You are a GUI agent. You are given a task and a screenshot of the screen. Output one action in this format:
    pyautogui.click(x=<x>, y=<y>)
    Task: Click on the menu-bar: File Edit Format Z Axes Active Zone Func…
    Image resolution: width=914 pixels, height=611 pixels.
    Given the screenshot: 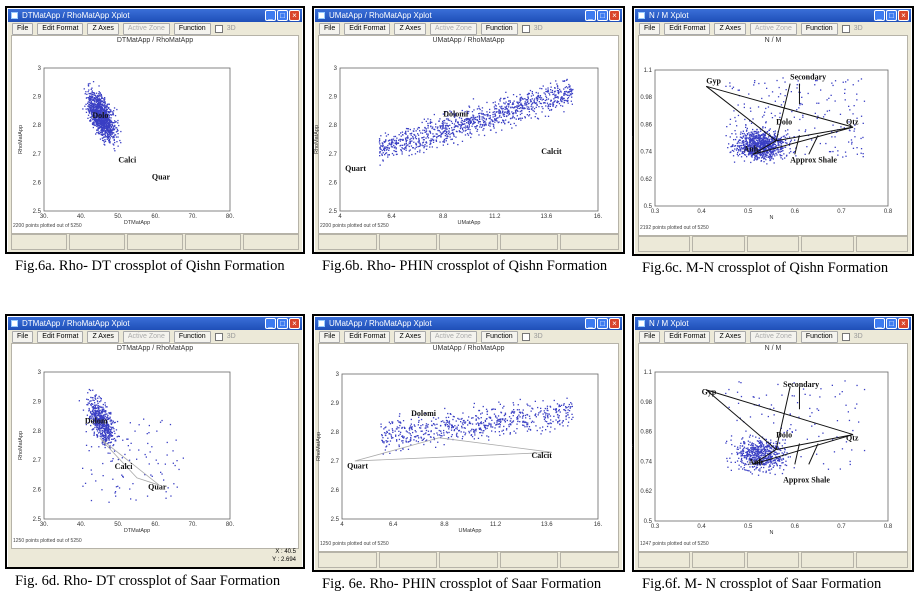 What is the action you would take?
    pyautogui.click(x=773, y=28)
    